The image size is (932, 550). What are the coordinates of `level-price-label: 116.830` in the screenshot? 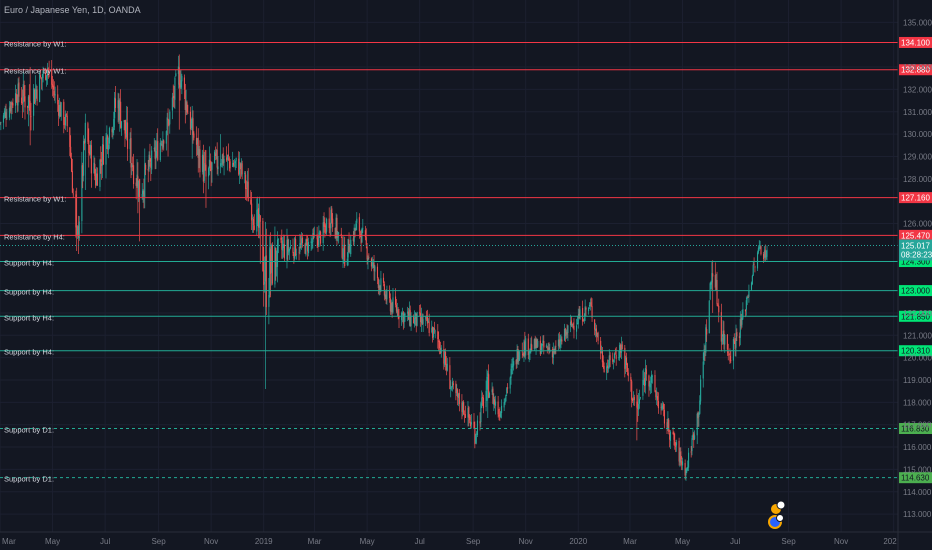 It's located at (915, 429).